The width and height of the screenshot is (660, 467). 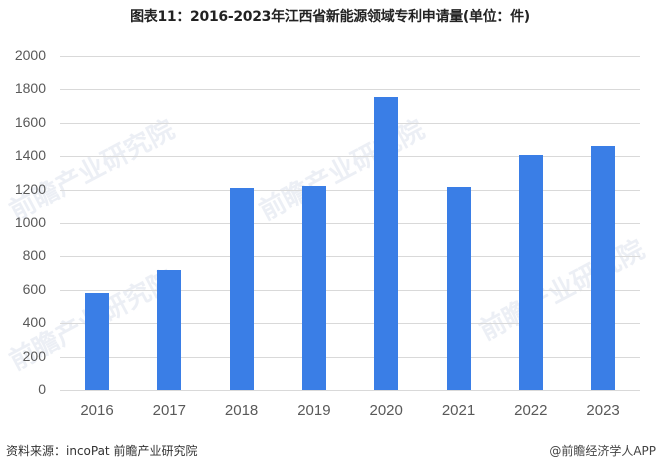 What do you see at coordinates (30, 222) in the screenshot?
I see `y-tick-label: 1000` at bounding box center [30, 222].